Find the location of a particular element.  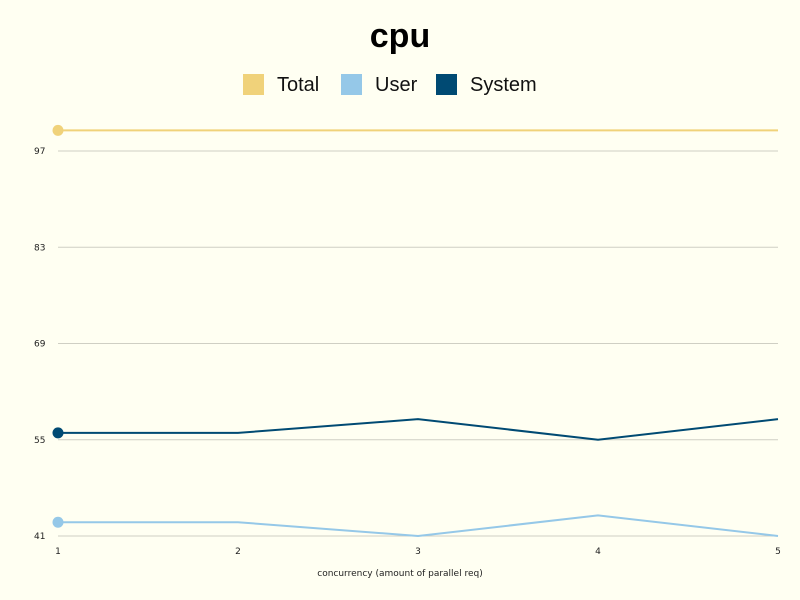

x-tick-labels: 1 2 3 4 5 is located at coordinates (418, 552).